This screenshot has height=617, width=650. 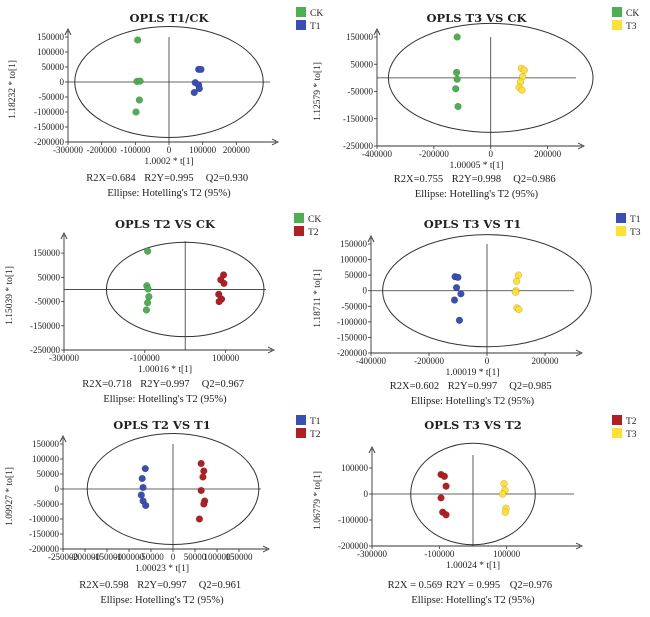 What do you see at coordinates (415, 585) in the screenshot?
I see `model-stat: R2X = 0.569` at bounding box center [415, 585].